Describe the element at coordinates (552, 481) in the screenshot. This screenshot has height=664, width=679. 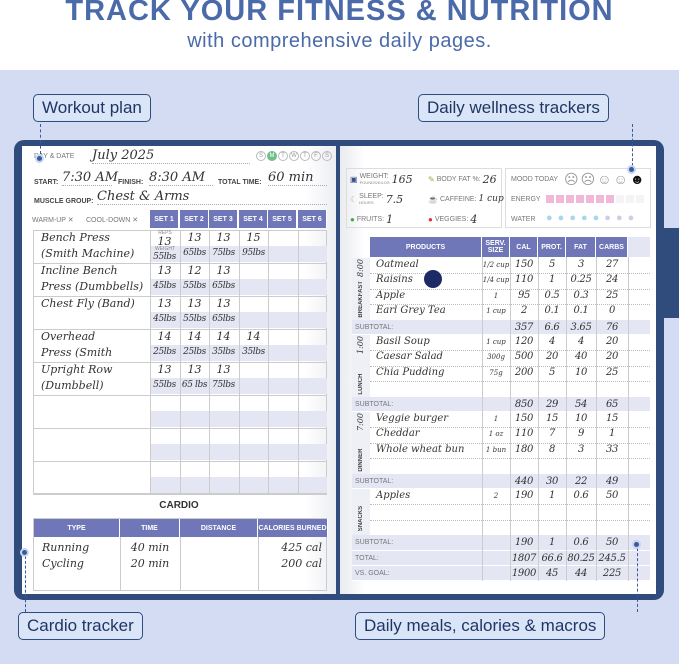
I see `subtotal-value: 30` at that location.